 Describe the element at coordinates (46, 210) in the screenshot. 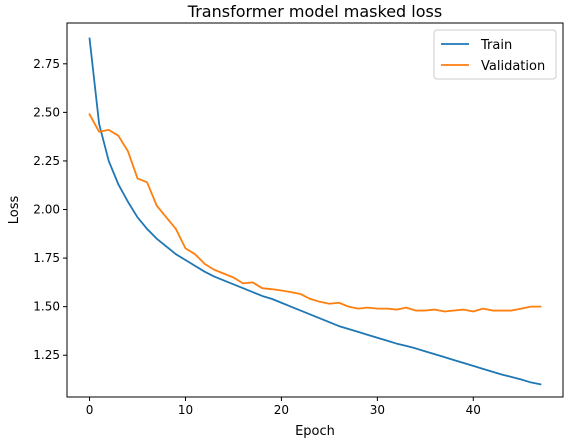

I see `y-tick-label: 2.00` at that location.